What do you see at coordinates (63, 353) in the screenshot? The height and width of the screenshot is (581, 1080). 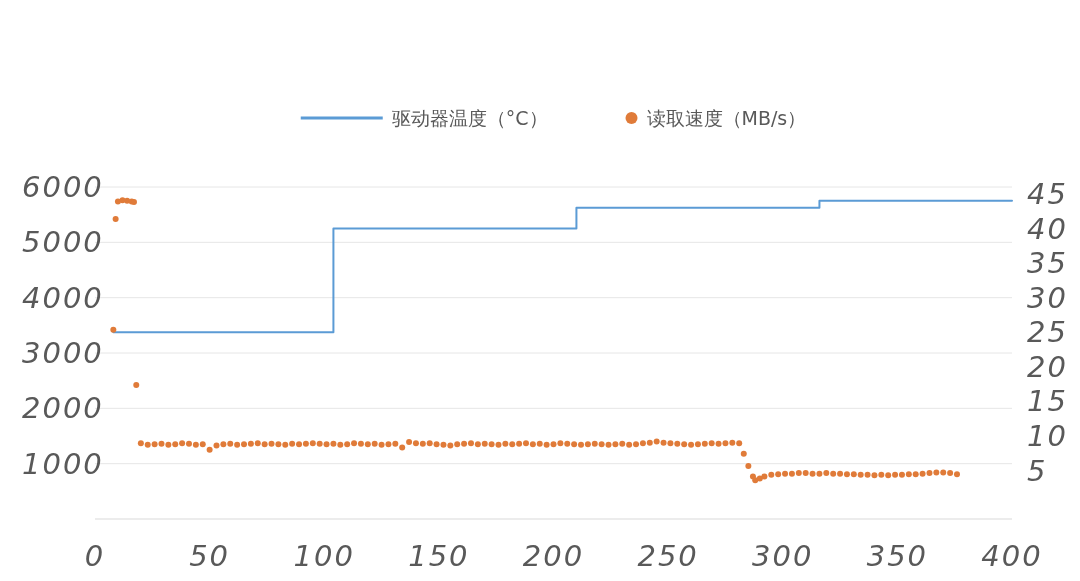 I see `y-tick-label: 3000` at bounding box center [63, 353].